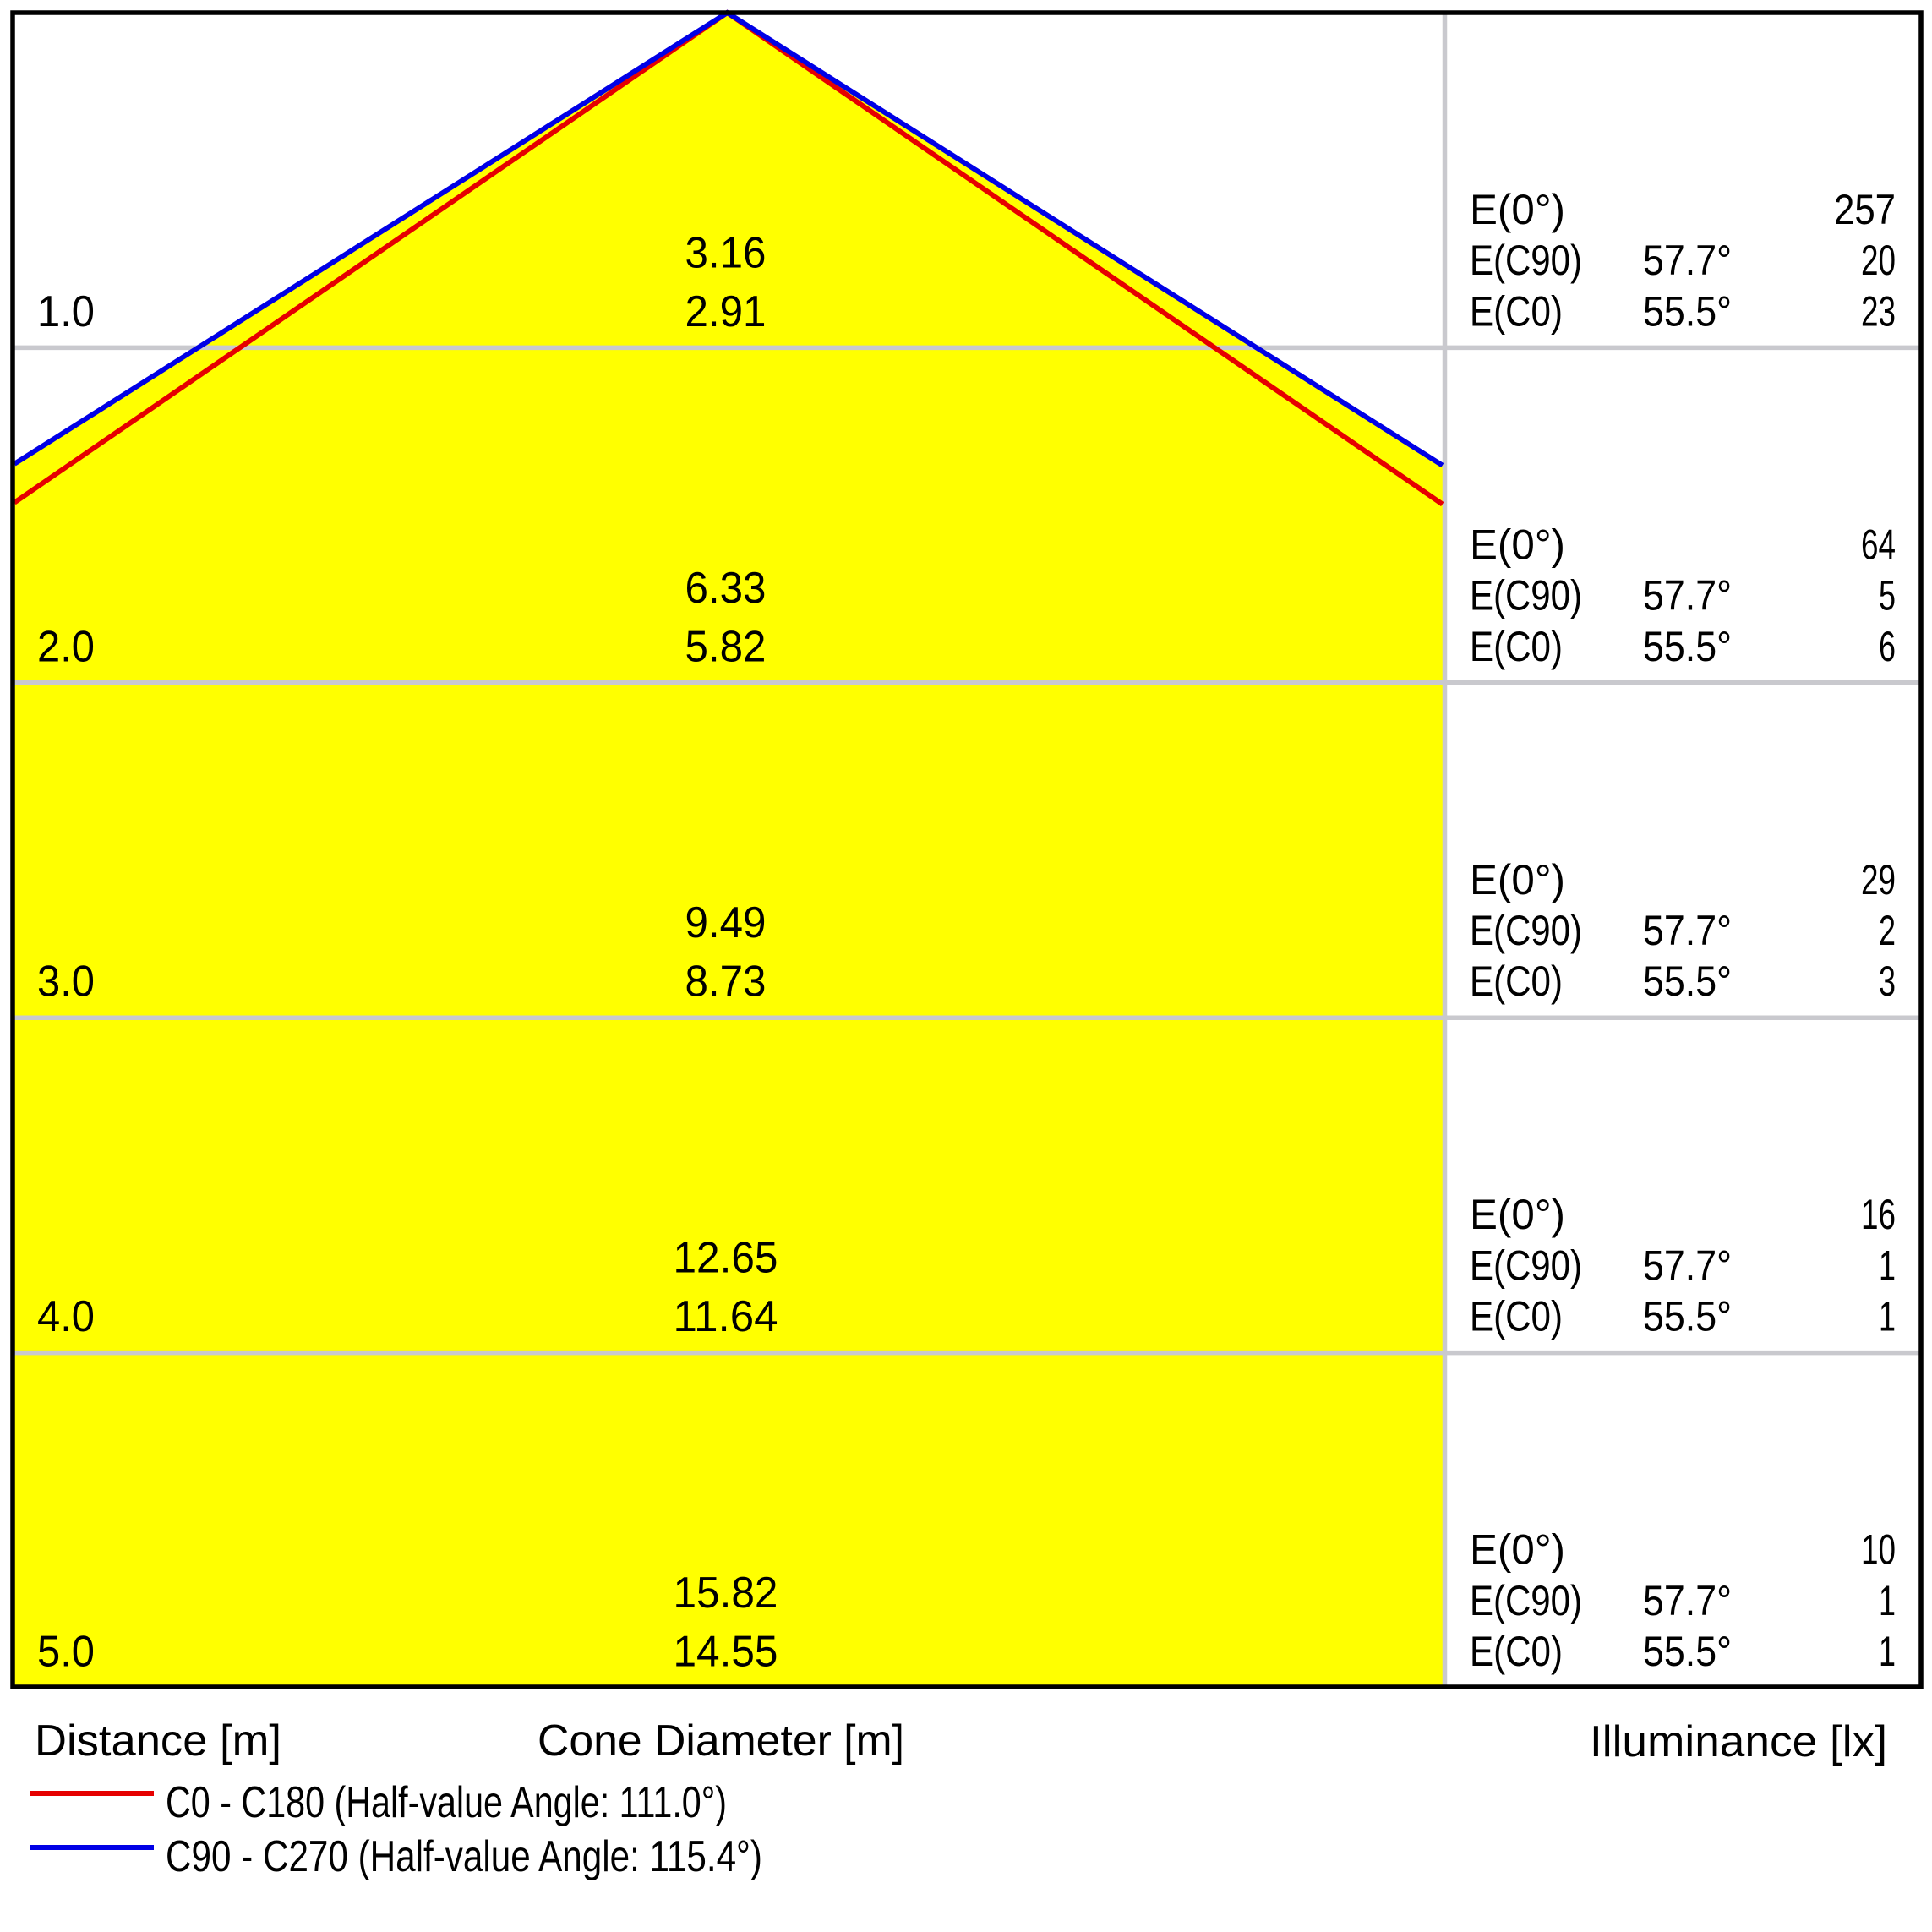 The width and height of the screenshot is (1932, 1932). What do you see at coordinates (66, 311) in the screenshot?
I see `svg-text: 1.0` at bounding box center [66, 311].